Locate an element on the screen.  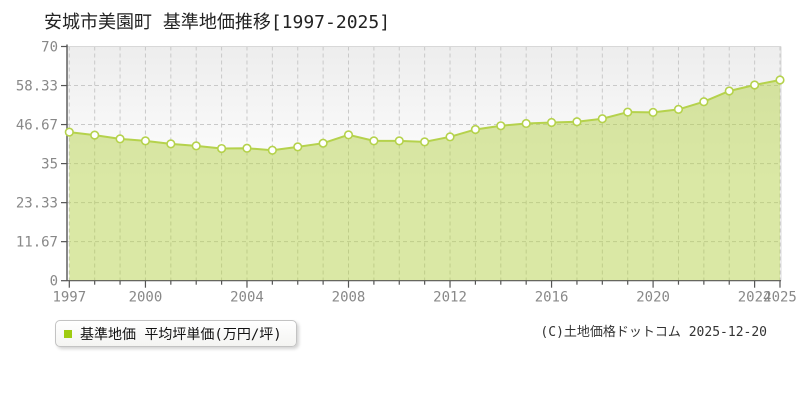
x-tick-label: 2000 is located at coordinates (146, 298).